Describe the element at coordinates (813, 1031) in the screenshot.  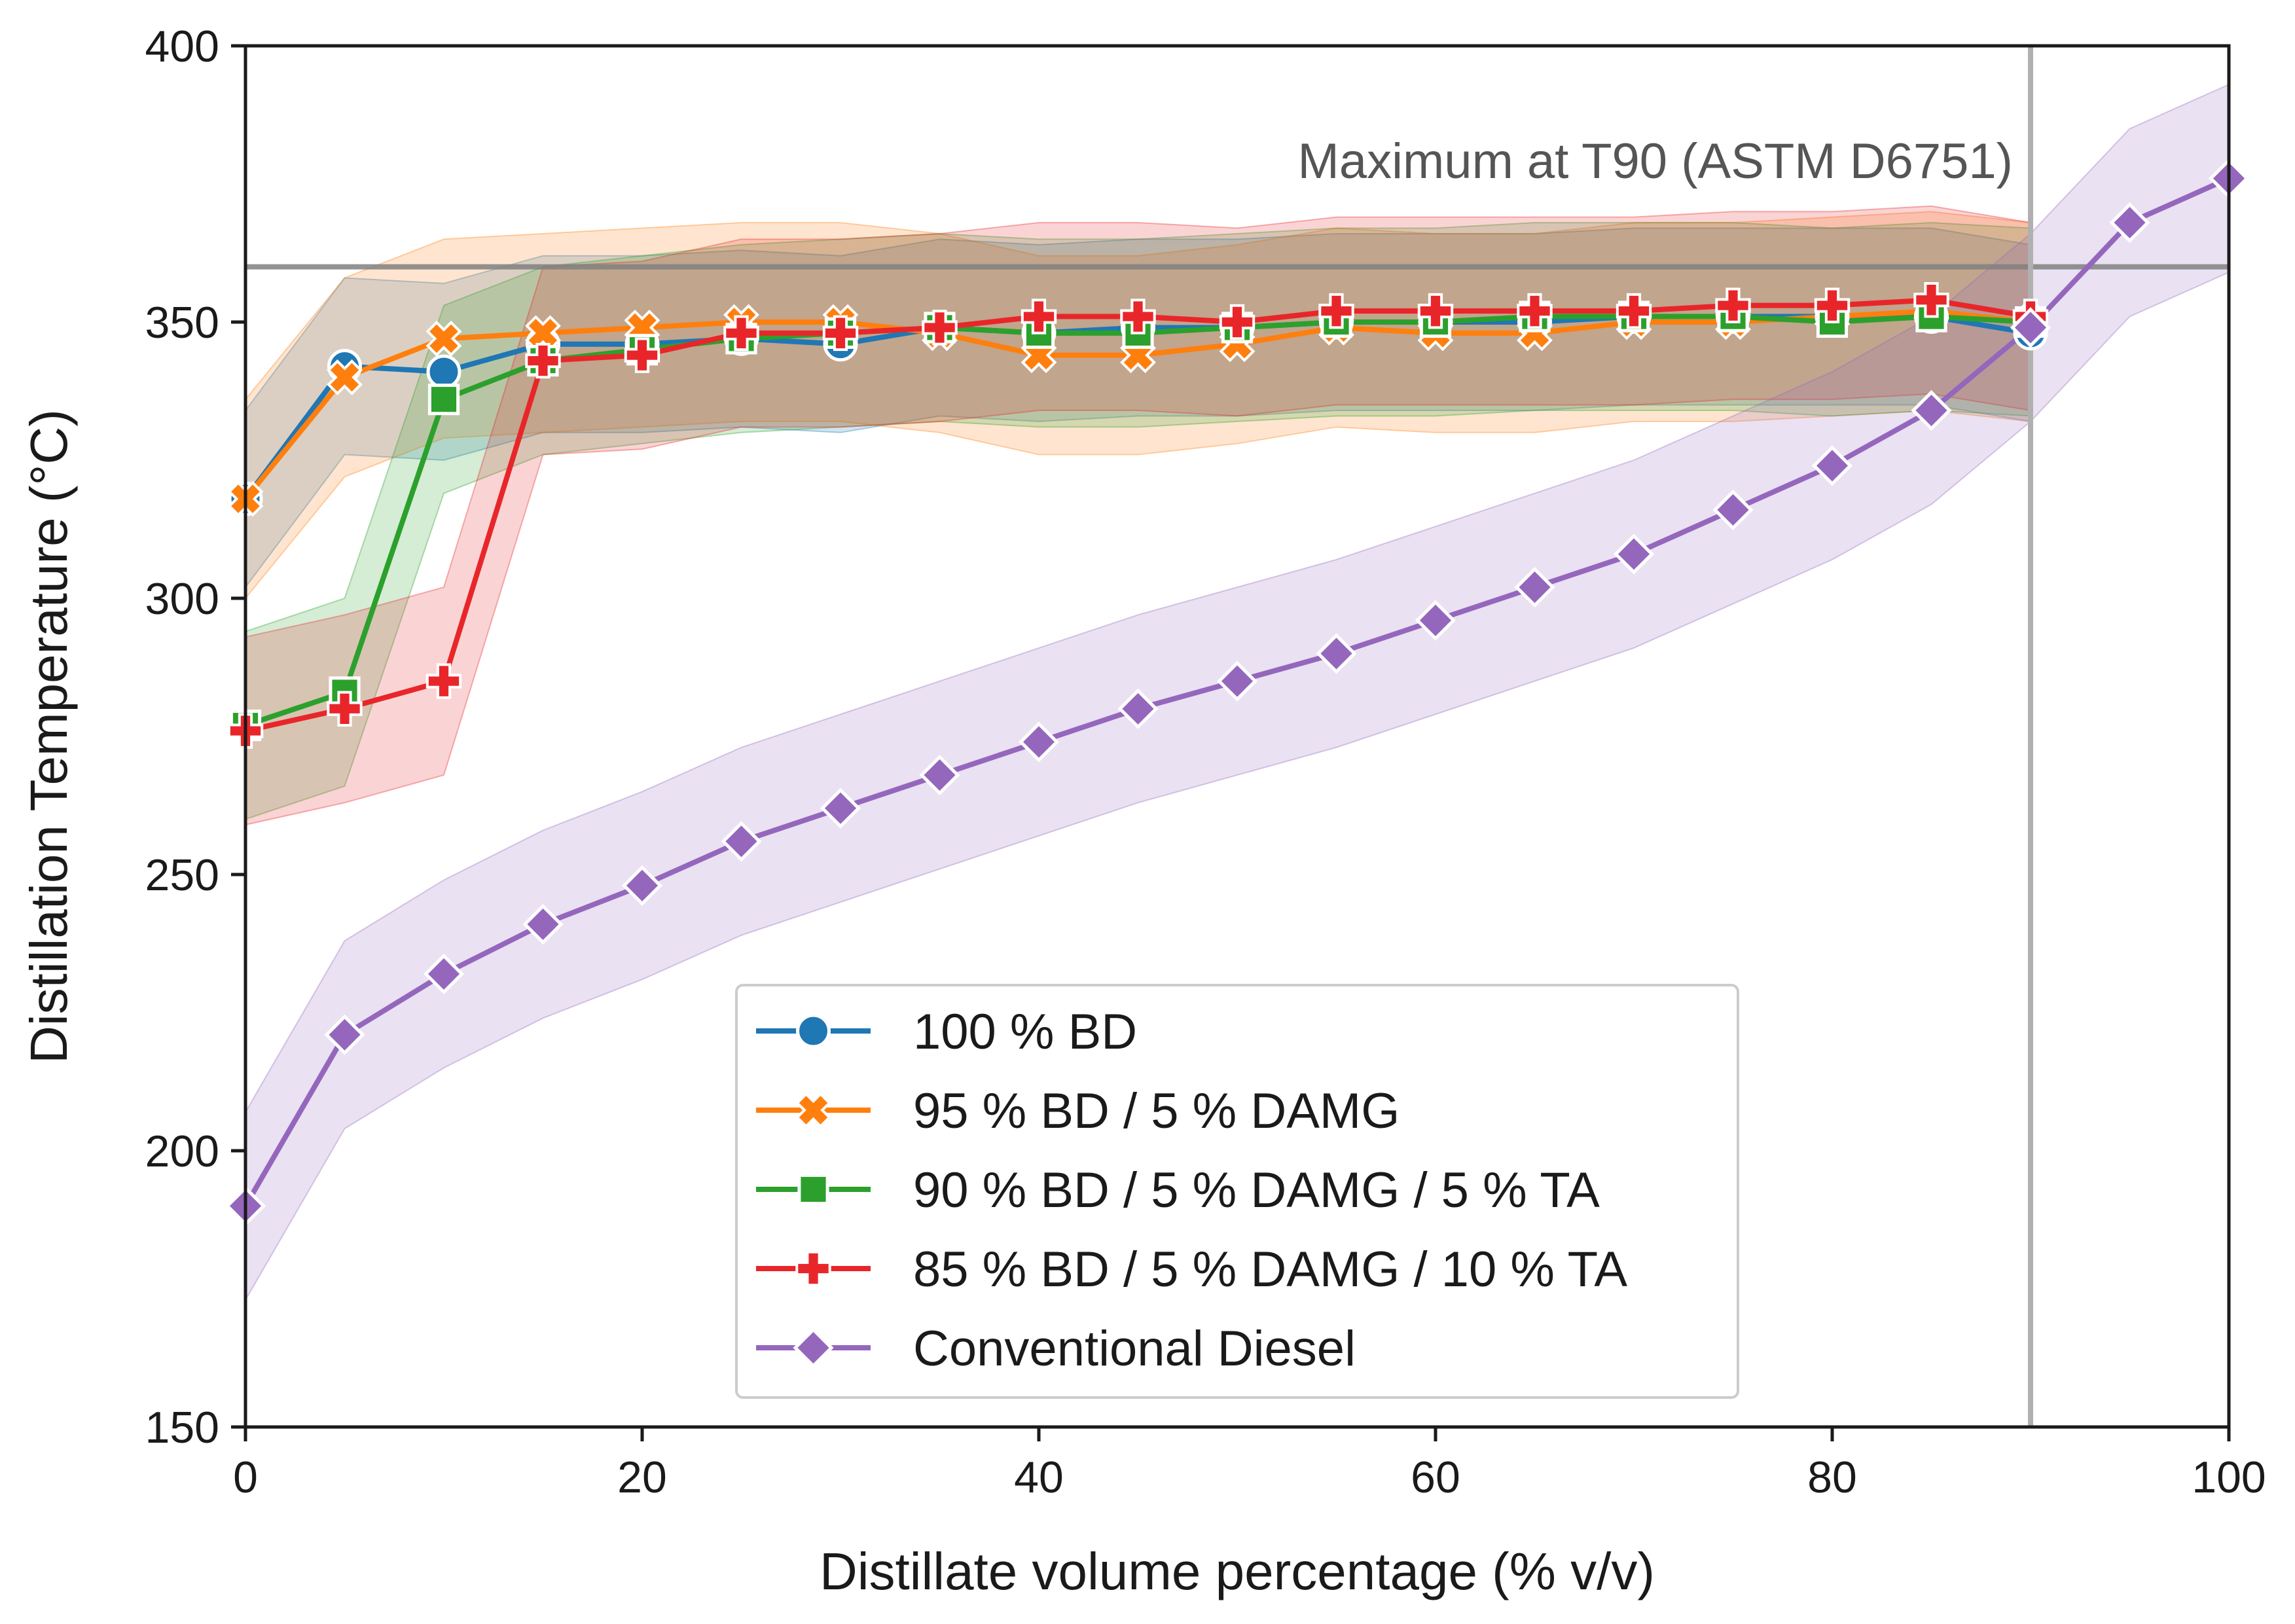
I see `legend-marker-100-bd` at that location.